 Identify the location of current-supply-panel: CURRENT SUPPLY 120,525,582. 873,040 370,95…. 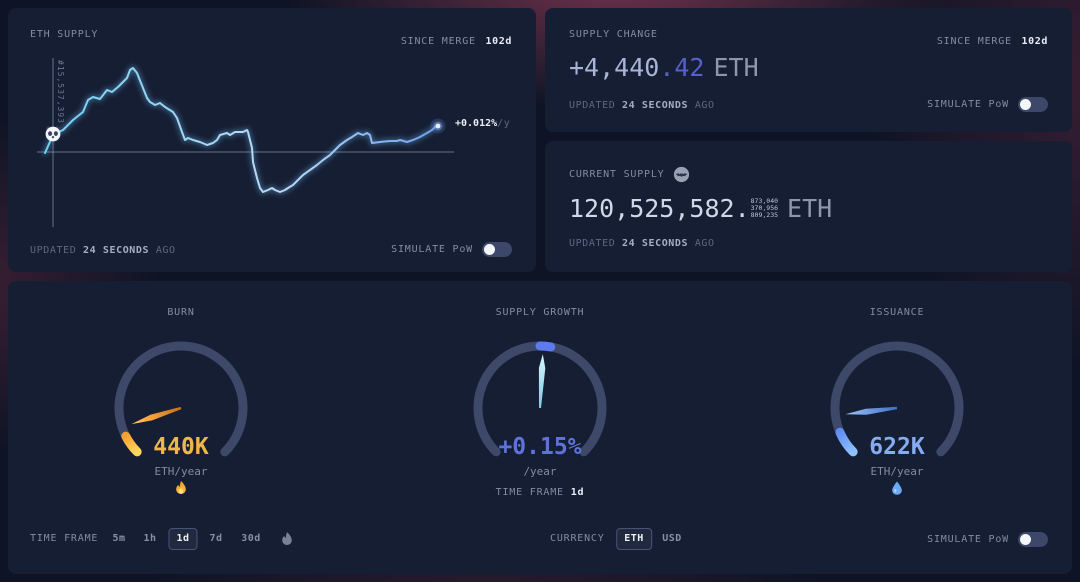
(808, 206).